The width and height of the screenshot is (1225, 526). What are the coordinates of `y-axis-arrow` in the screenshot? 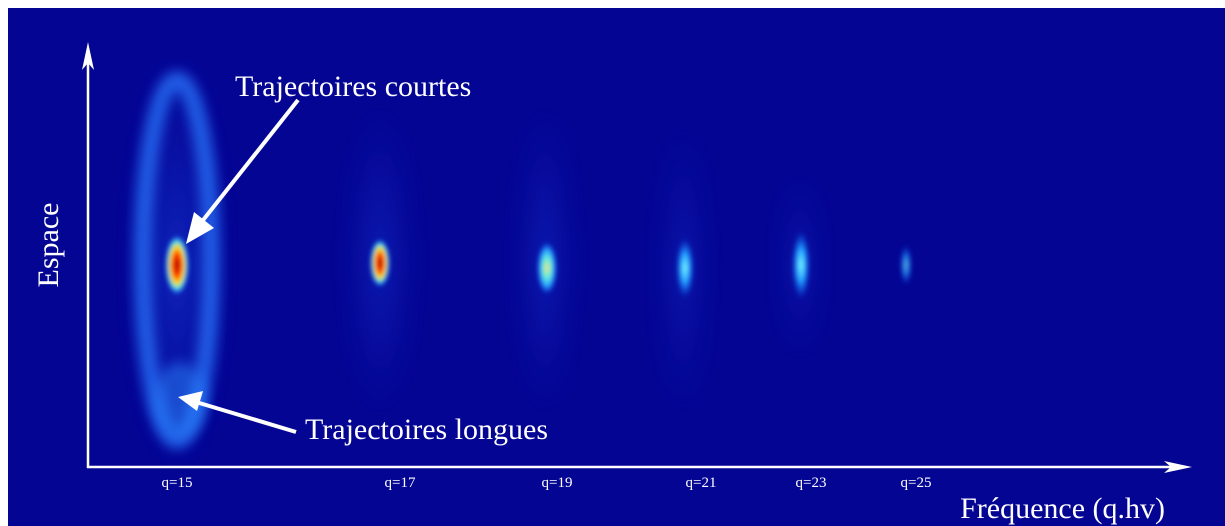 It's located at (88, 56).